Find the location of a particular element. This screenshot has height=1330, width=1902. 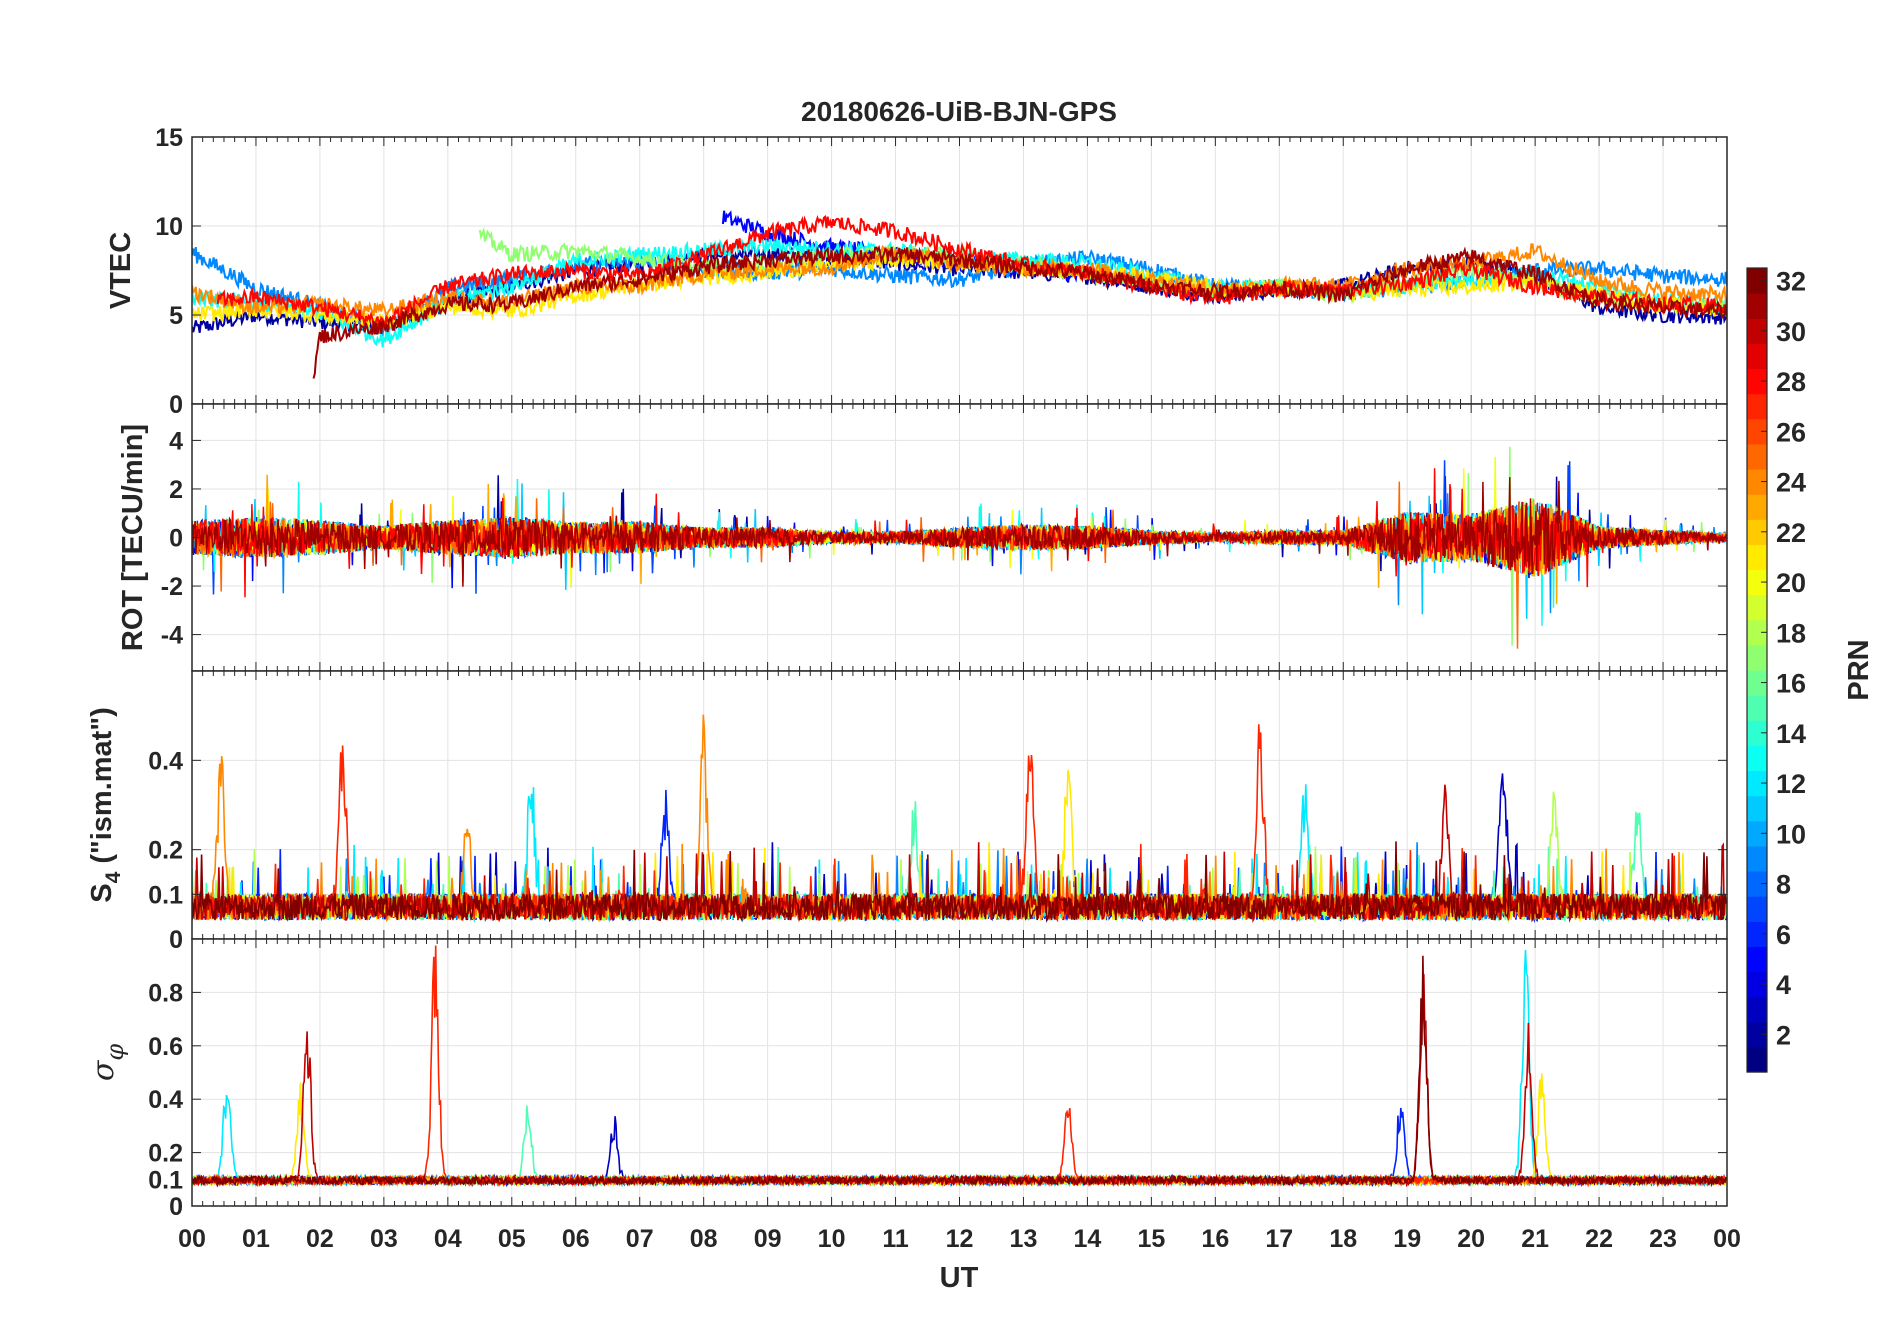

y-tick-label: 0.4 is located at coordinates (165, 761).